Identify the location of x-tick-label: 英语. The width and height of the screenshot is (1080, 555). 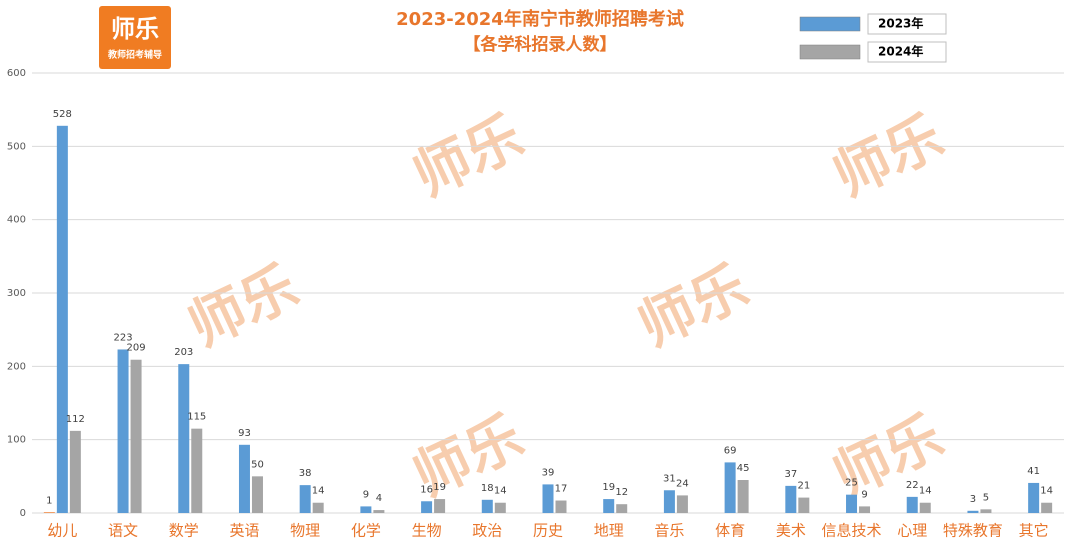
(244, 531).